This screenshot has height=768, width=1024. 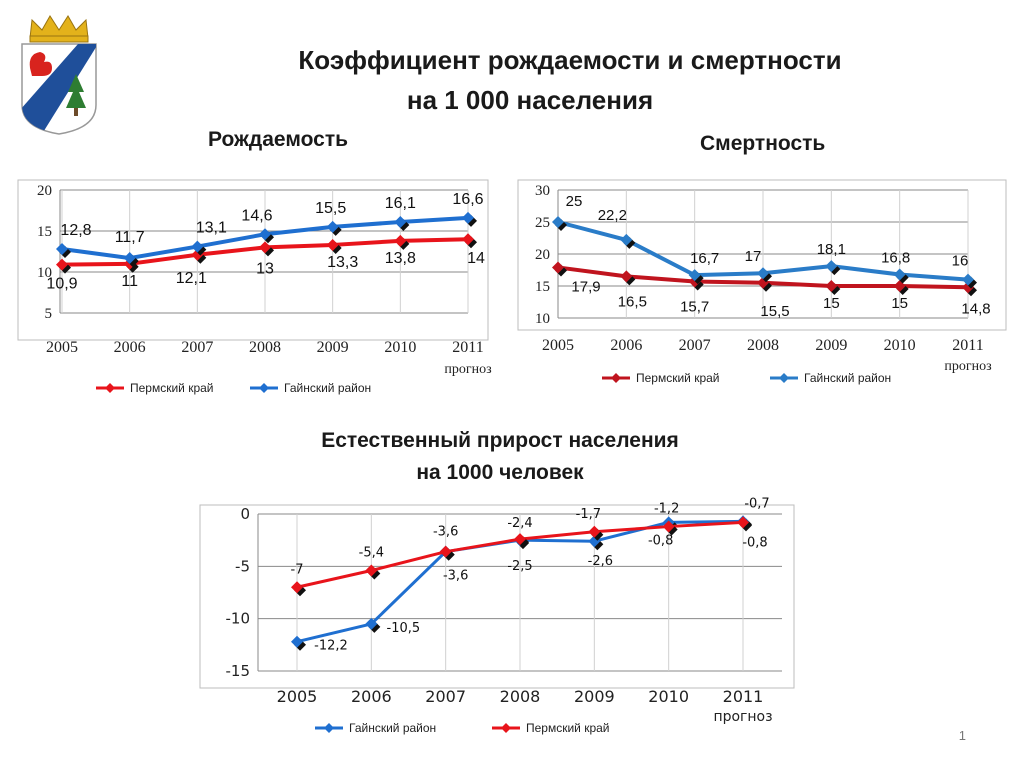 I want to click on y-tick-label: 0, so click(x=245, y=514).